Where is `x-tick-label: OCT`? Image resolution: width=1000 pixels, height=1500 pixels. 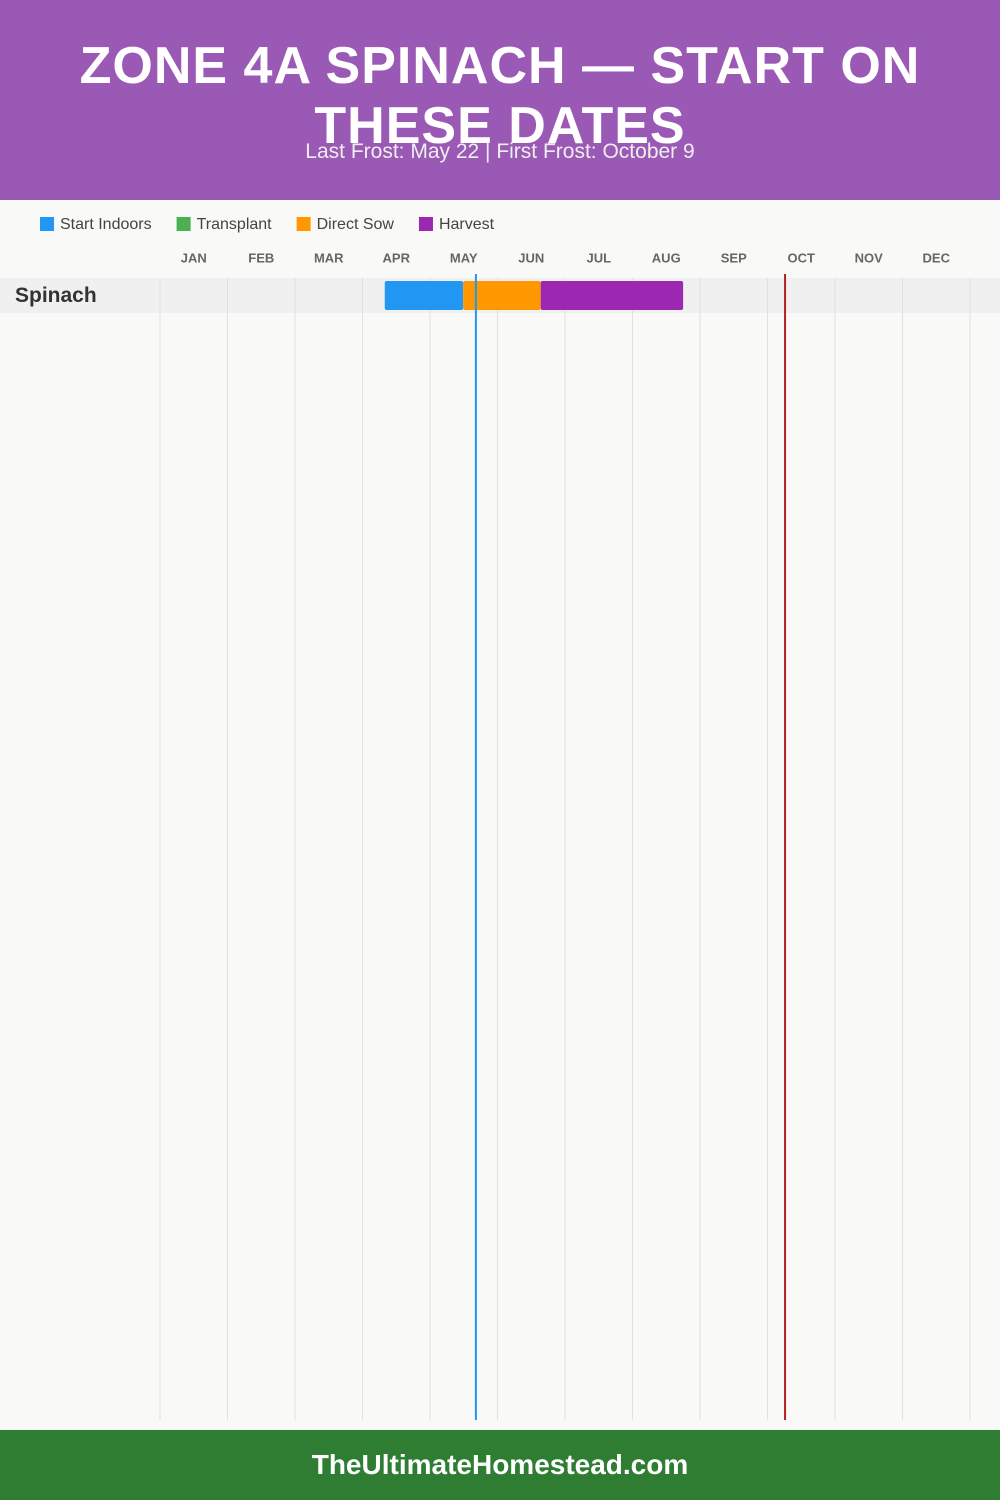 x-tick-label: OCT is located at coordinates (802, 257).